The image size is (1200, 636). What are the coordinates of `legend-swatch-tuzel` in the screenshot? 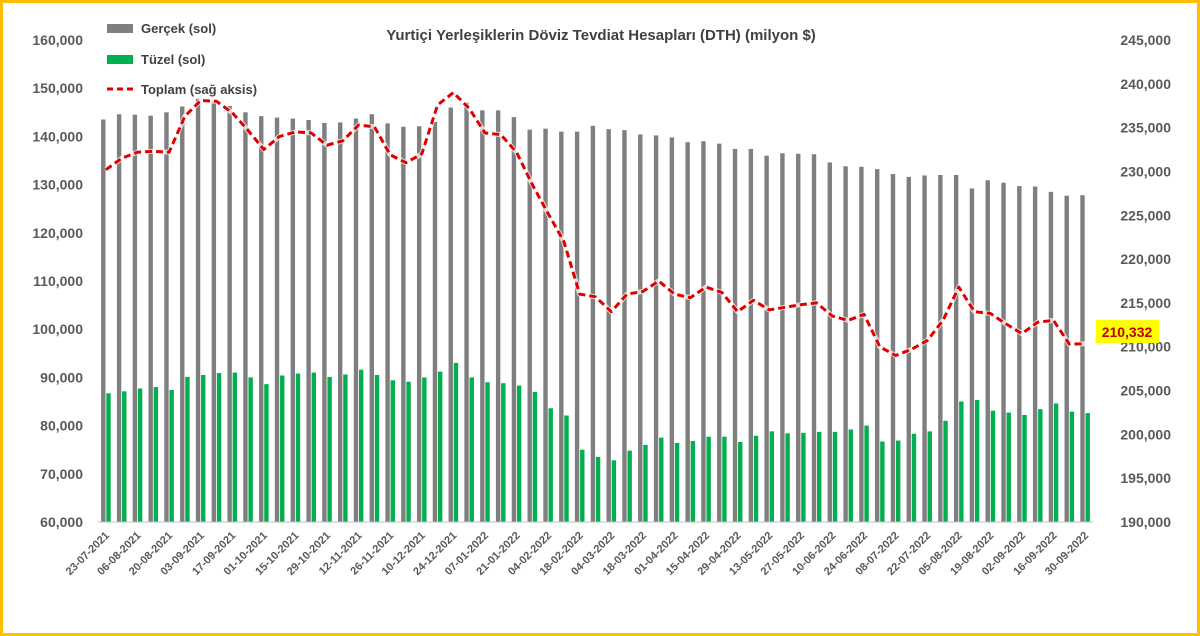 It's located at (120, 59).